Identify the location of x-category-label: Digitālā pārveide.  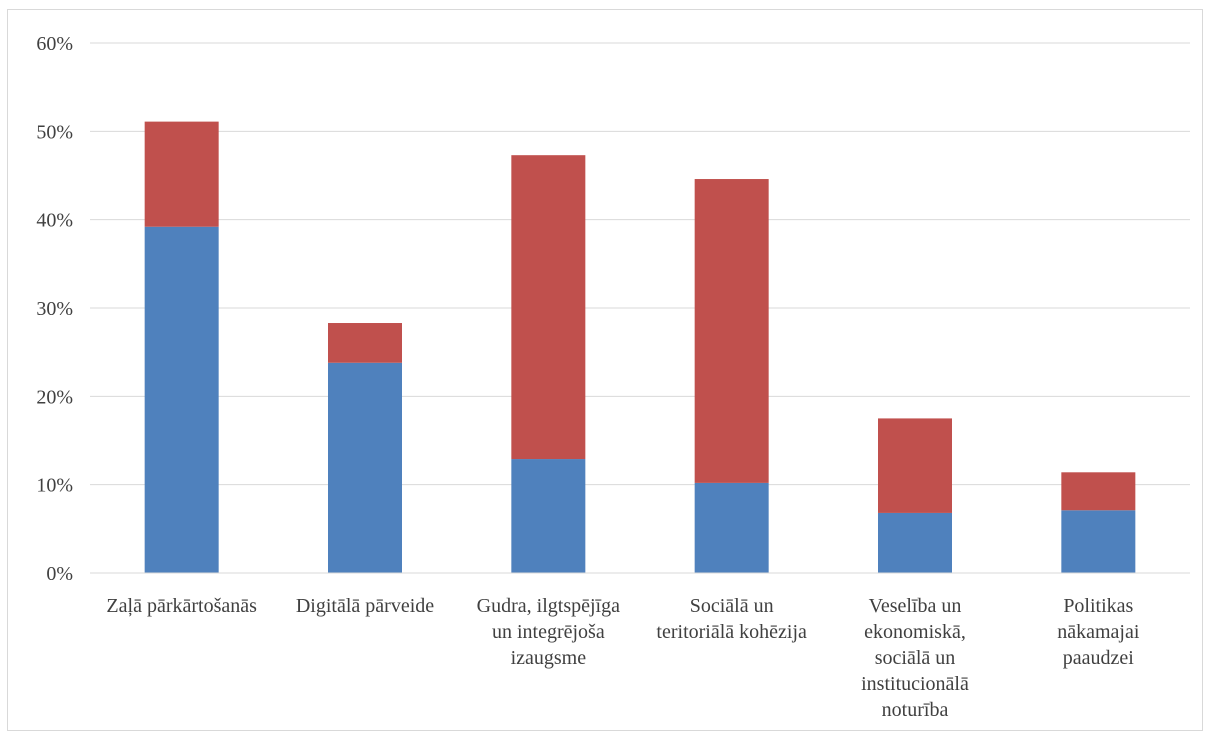
(365, 606).